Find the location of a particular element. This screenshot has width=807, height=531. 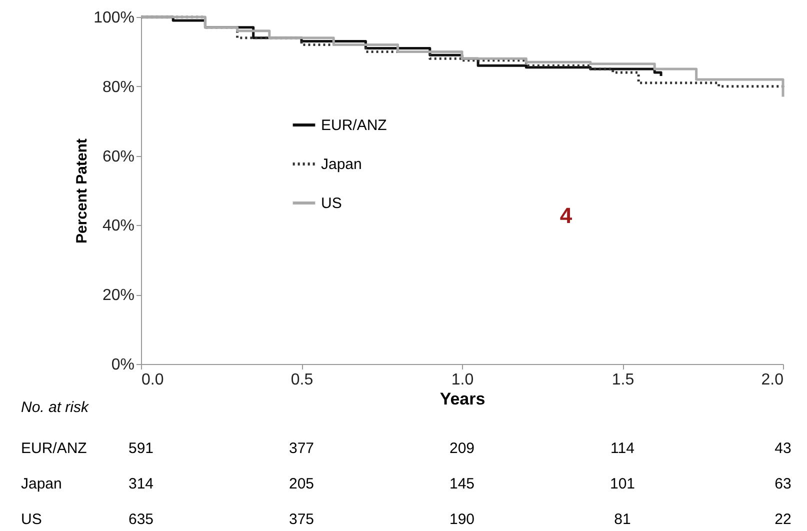

text: 114 is located at coordinates (622, 448).